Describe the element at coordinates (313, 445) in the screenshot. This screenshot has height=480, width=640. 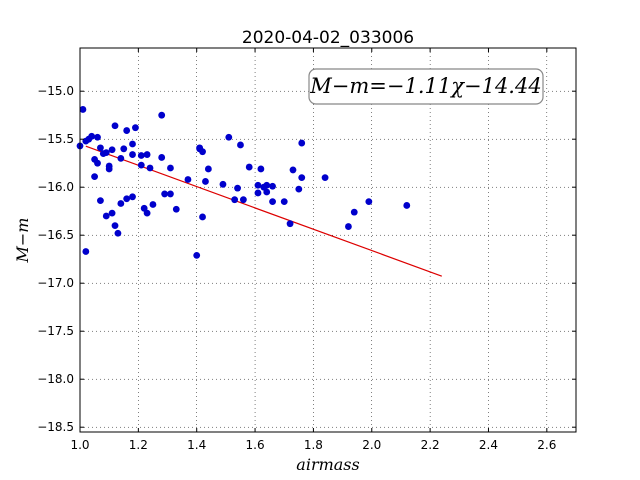
I see `x-tick-label: 1.8` at that location.